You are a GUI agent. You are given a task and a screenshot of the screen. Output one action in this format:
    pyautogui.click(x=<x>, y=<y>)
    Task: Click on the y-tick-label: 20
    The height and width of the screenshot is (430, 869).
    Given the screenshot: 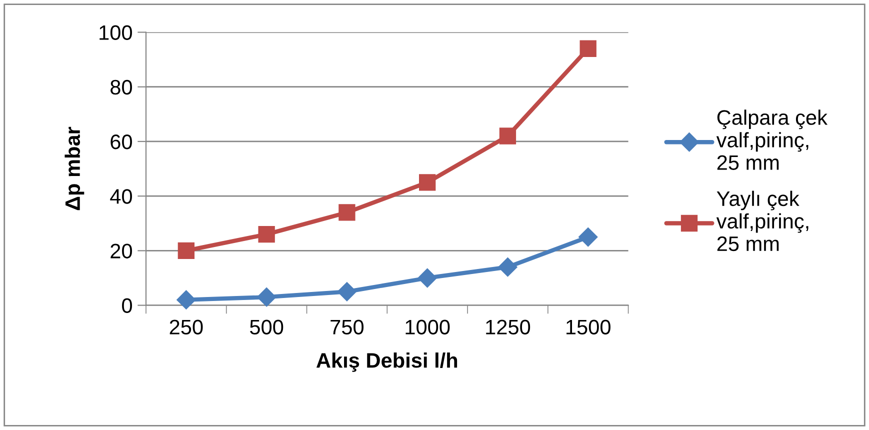 What is the action you would take?
    pyautogui.click(x=121, y=251)
    